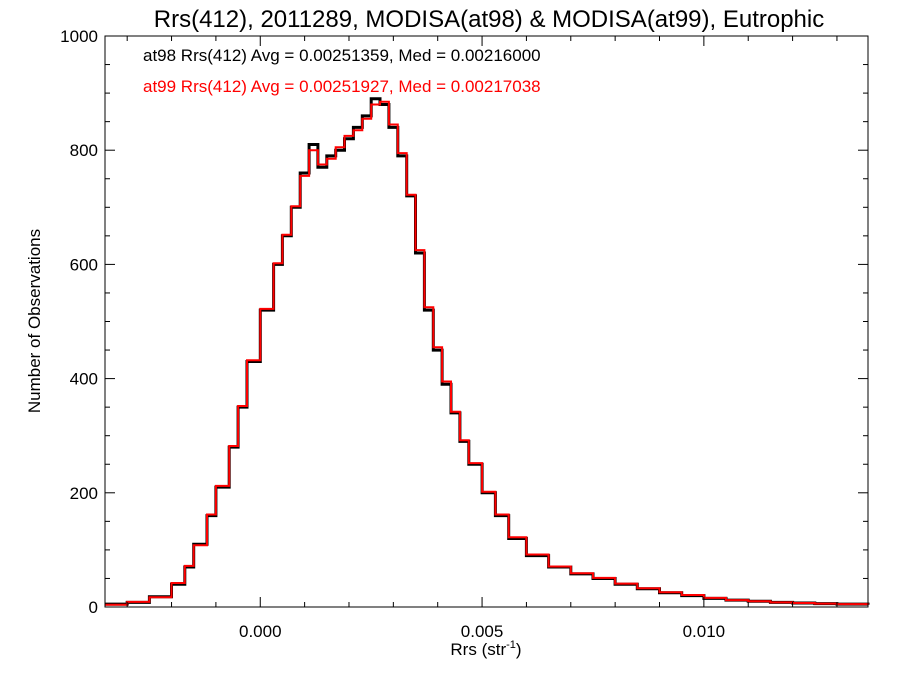 This screenshot has width=900, height=675. What do you see at coordinates (34, 321) in the screenshot?
I see `y-axis-label: Number of Observations` at bounding box center [34, 321].